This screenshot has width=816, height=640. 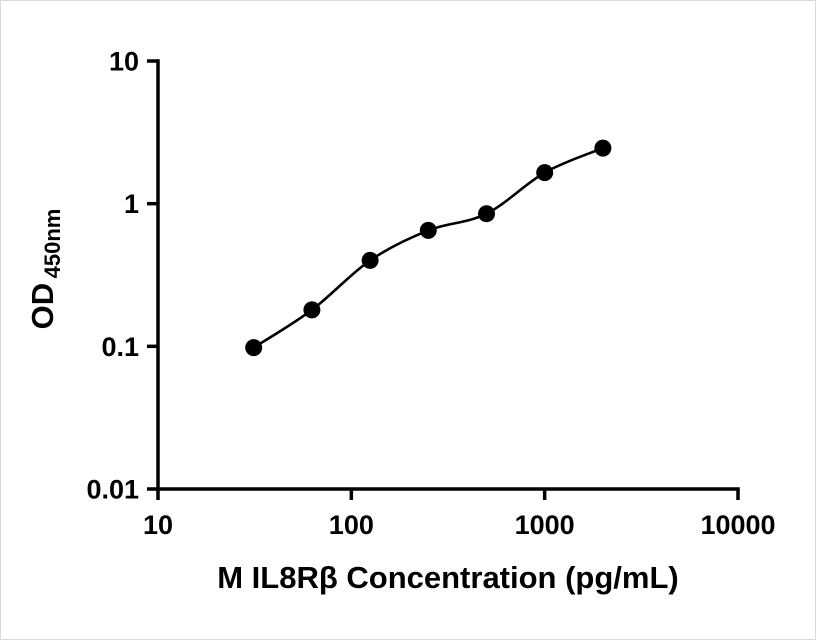 What do you see at coordinates (351, 525) in the screenshot?
I see `x-tick-label: 100` at bounding box center [351, 525].